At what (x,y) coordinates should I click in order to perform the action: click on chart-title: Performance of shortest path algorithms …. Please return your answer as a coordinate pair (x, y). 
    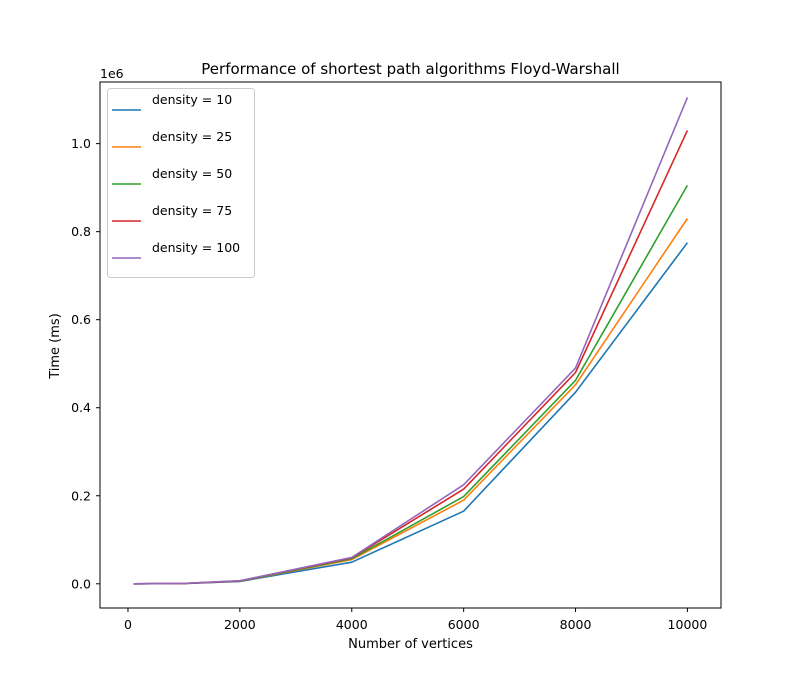
    Looking at the image, I should click on (410, 69).